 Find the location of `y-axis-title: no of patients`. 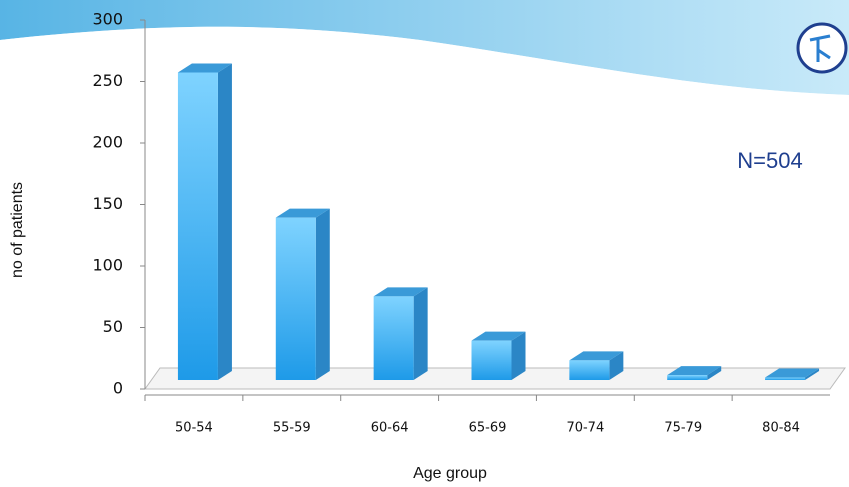

y-axis-title: no of patients is located at coordinates (17, 230).